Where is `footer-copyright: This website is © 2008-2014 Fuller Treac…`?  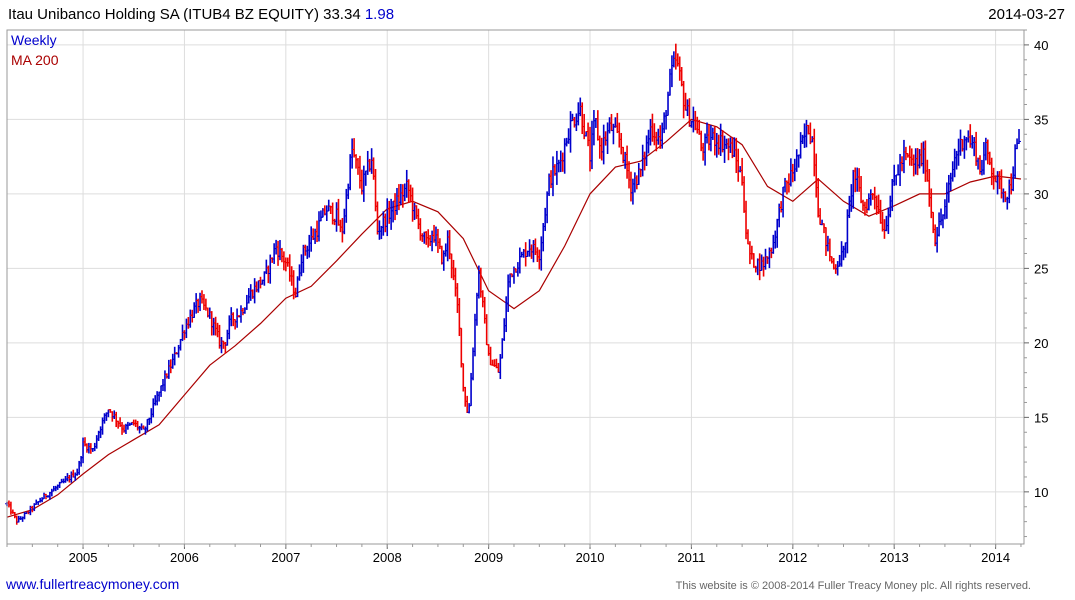 footer-copyright: This website is © 2008-2014 Fuller Treac… is located at coordinates (853, 586).